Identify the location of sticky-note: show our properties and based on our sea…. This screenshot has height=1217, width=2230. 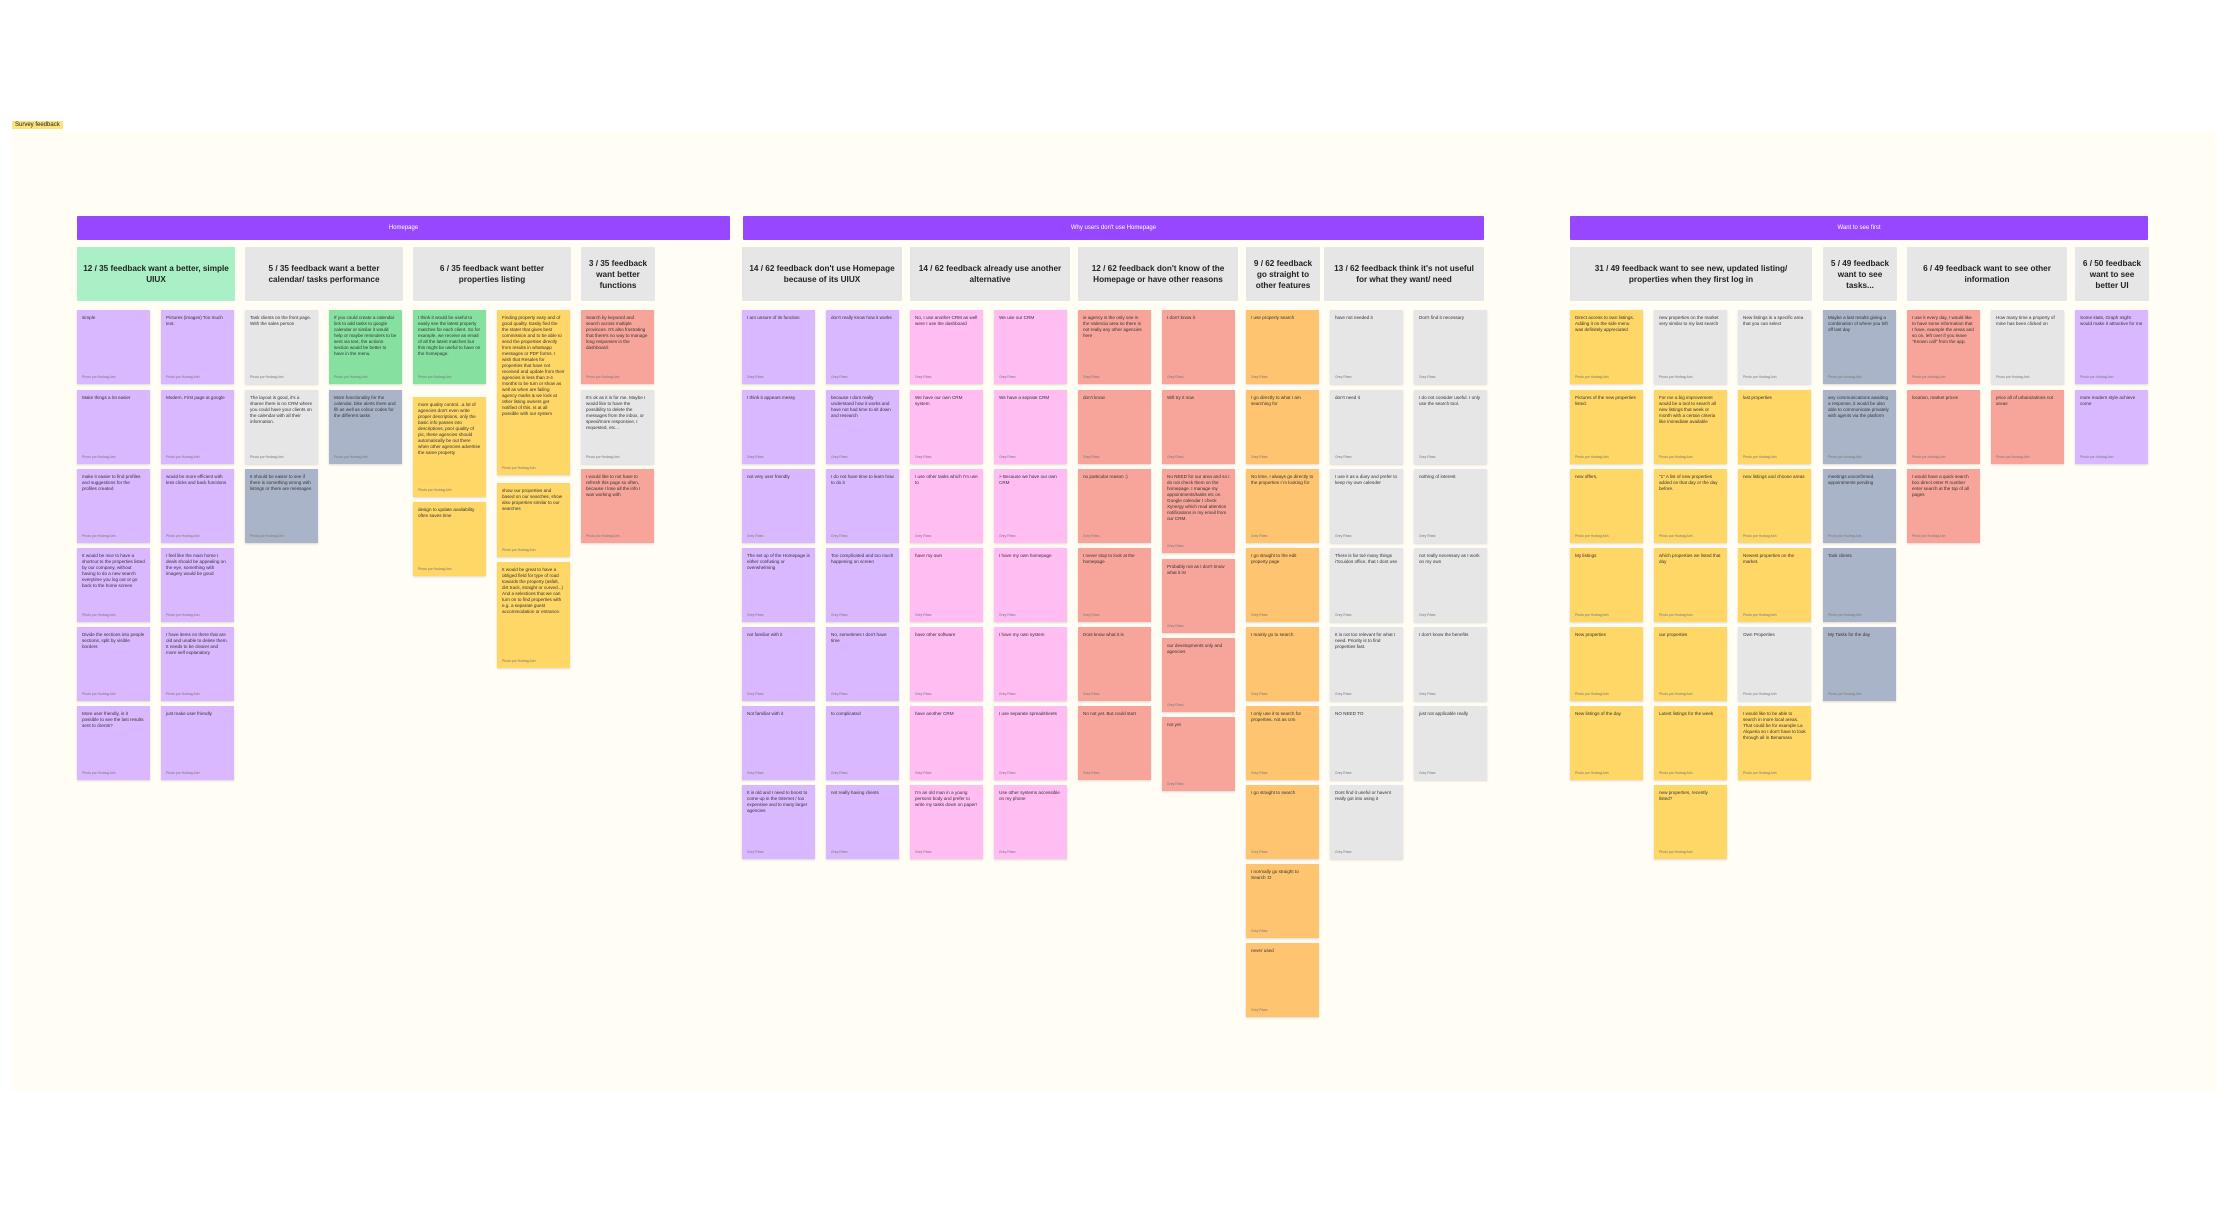
(533, 520).